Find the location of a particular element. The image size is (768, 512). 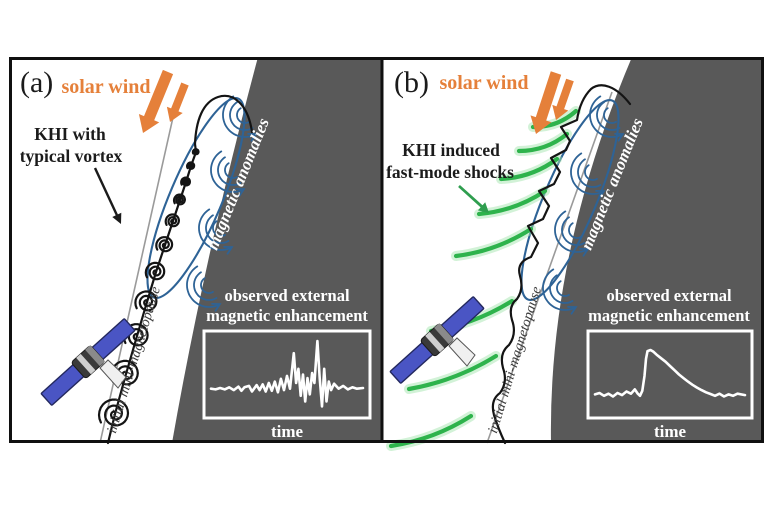

panel-label: (b) is located at coordinates (411, 82).